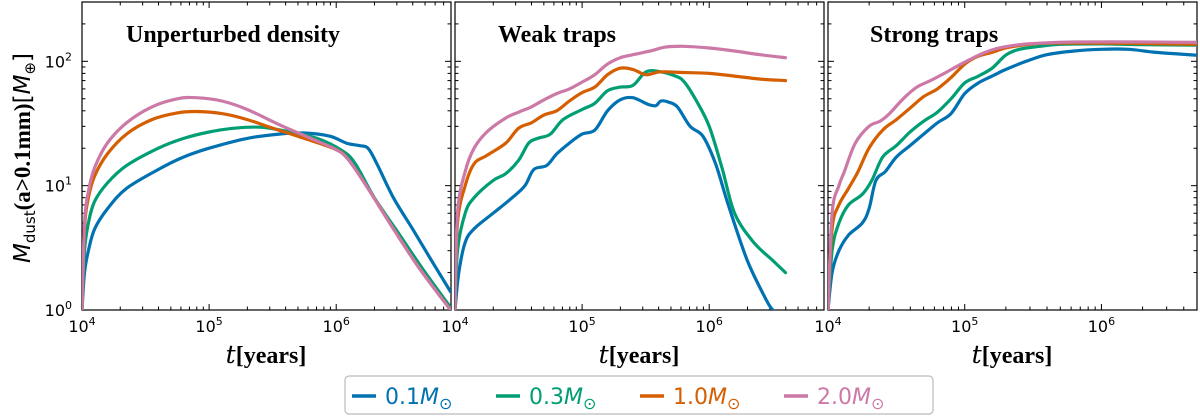 This screenshot has width=1200, height=417. I want to click on legend-frame, so click(639, 395).